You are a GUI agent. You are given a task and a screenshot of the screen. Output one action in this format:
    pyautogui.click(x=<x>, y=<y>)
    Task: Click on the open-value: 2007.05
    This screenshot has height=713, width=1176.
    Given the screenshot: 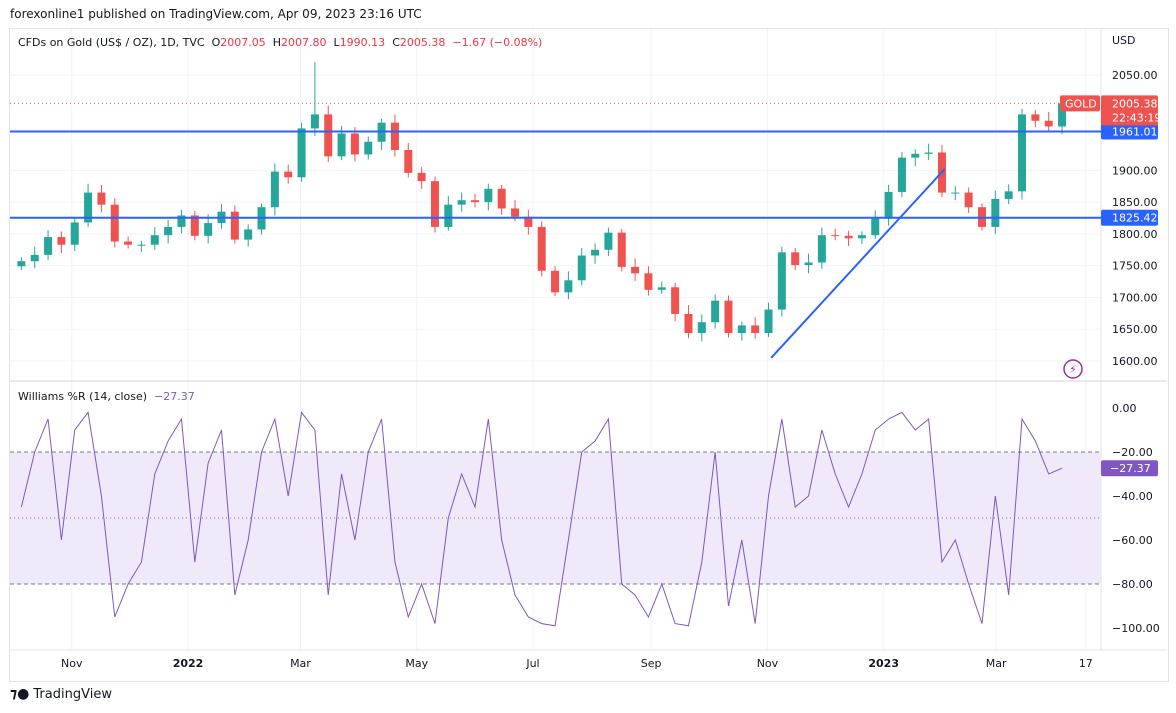 What is the action you would take?
    pyautogui.click(x=243, y=42)
    